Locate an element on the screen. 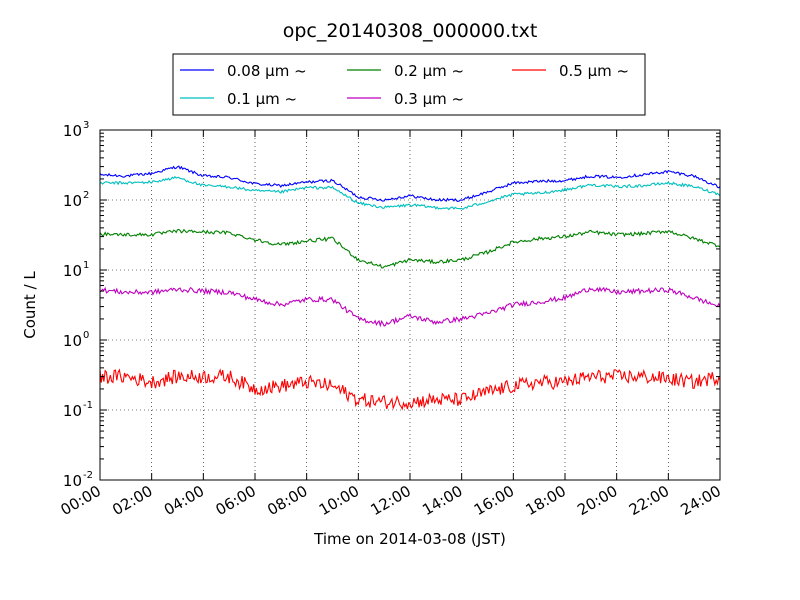  legend-label: 0.08 μm ~ is located at coordinates (267, 71).